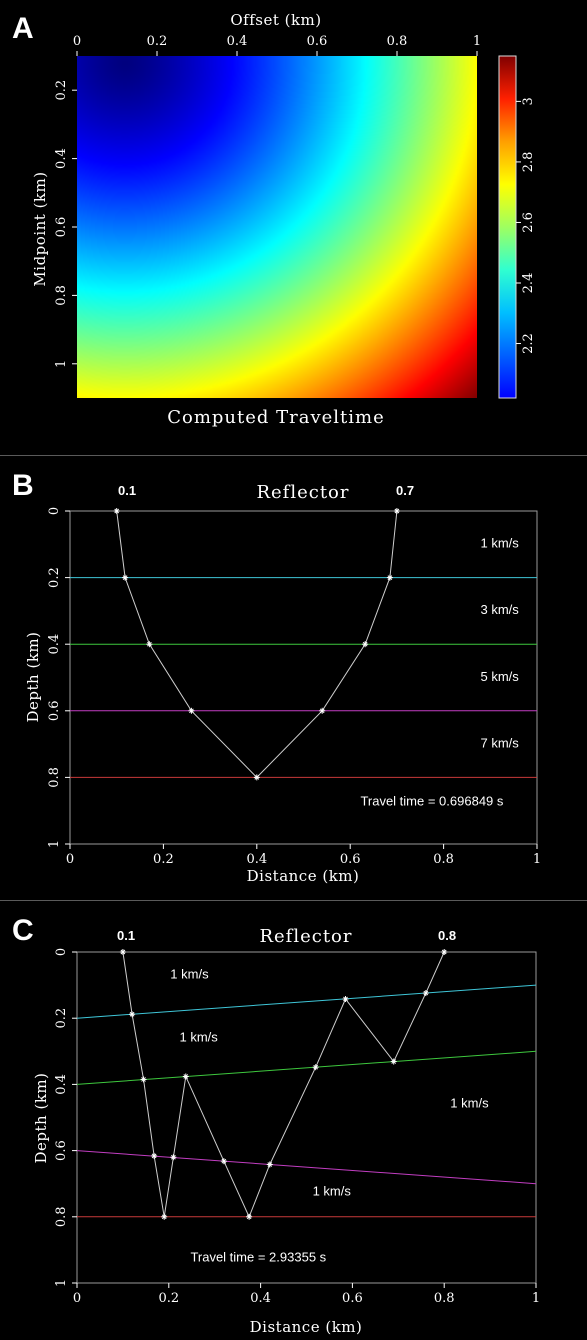  What do you see at coordinates (528, 162) in the screenshot?
I see `colorbar-tick-label: 2.8` at bounding box center [528, 162].